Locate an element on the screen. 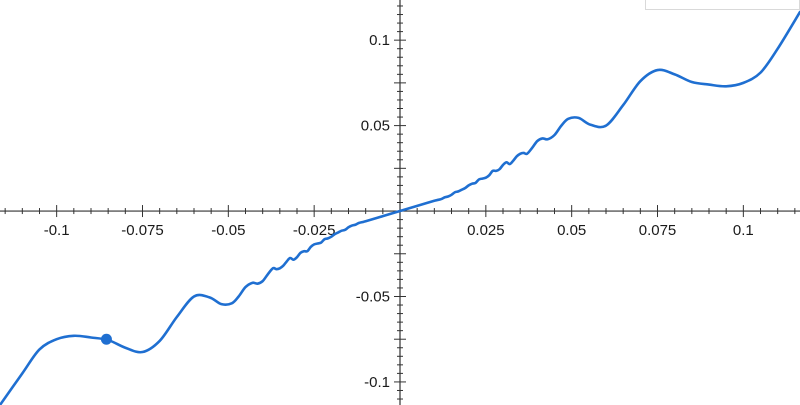  y-tick-label: -0.05 is located at coordinates (373, 296).